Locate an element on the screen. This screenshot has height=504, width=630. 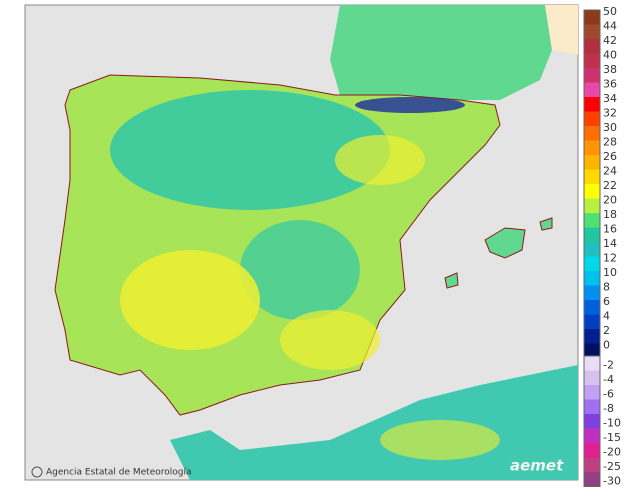
ebro-valley is located at coordinates (380, 160).